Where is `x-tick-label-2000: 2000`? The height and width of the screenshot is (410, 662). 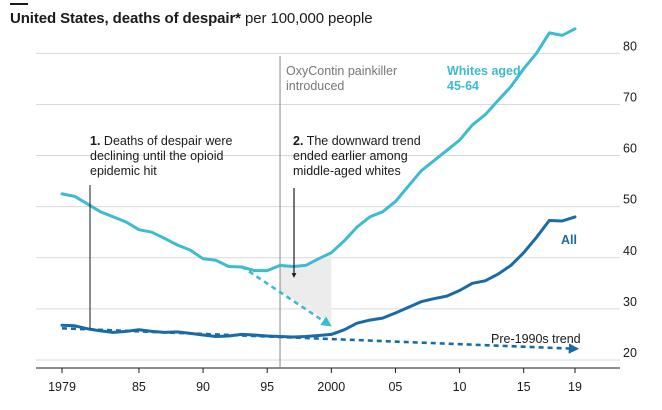 x-tick-label-2000: 2000 is located at coordinates (331, 387).